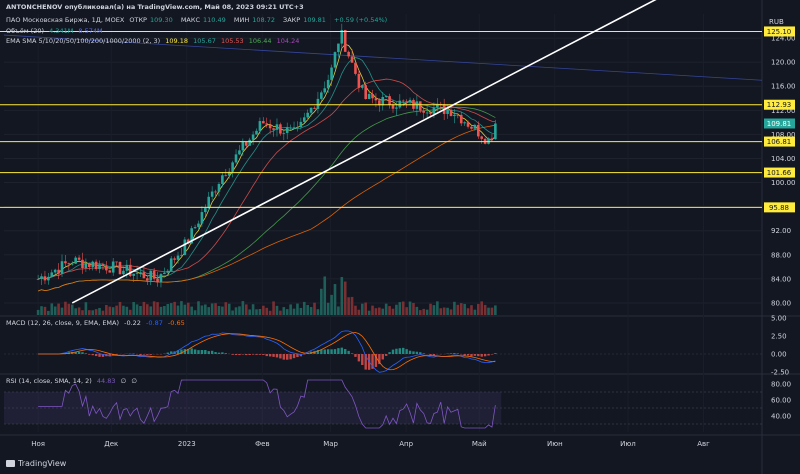 Image resolution: width=800 pixels, height=474 pixels. What do you see at coordinates (187, 444) in the screenshot?
I see `x-tick-label: 2023` at bounding box center [187, 444].